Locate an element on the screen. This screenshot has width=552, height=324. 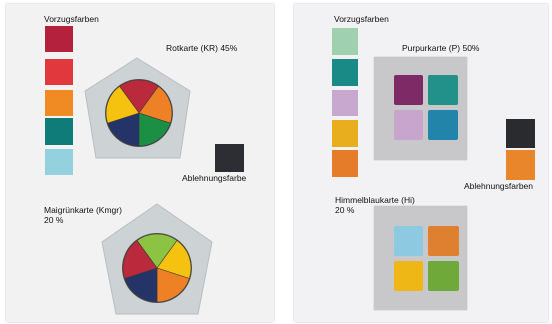
red-card-color-wheel is located at coordinates (139, 113).